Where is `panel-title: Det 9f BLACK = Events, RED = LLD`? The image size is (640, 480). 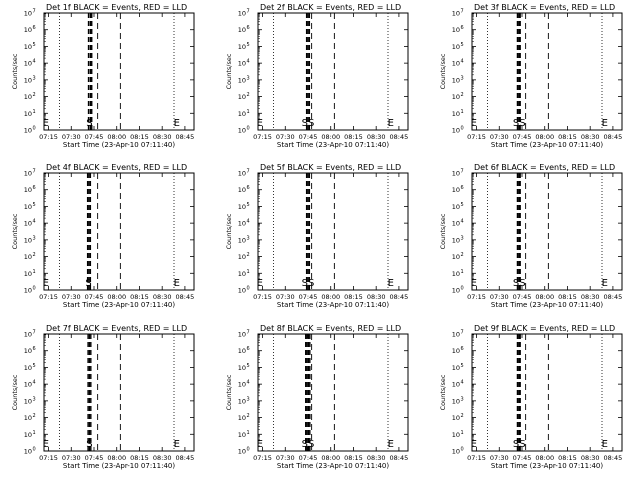 panel-title: Det 9f BLACK = Events, RED = LLD is located at coordinates (544, 328).